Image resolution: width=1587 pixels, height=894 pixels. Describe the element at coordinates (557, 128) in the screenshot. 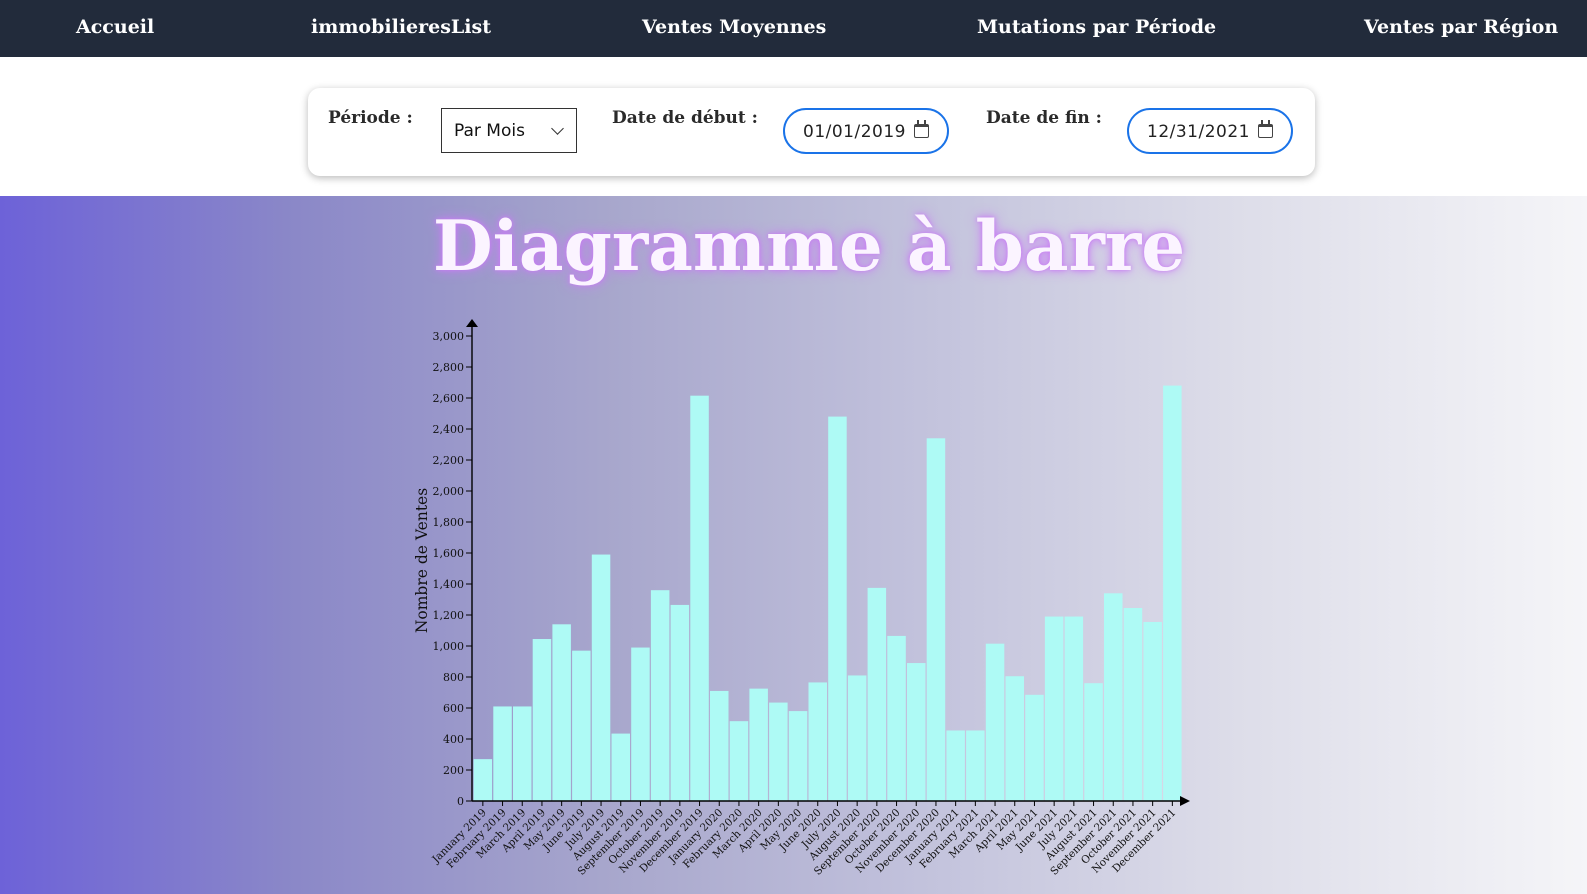

I see `chevron-down-icon` at that location.